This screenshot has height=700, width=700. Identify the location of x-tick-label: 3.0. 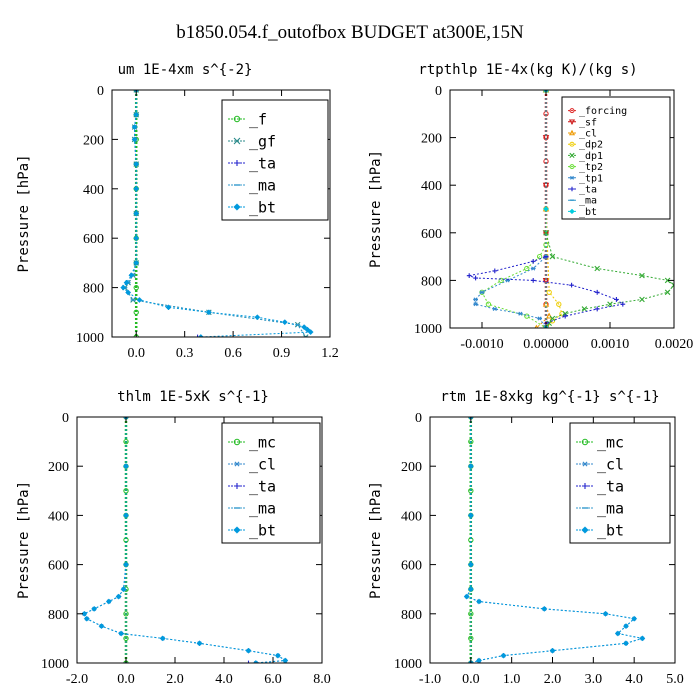
(594, 679).